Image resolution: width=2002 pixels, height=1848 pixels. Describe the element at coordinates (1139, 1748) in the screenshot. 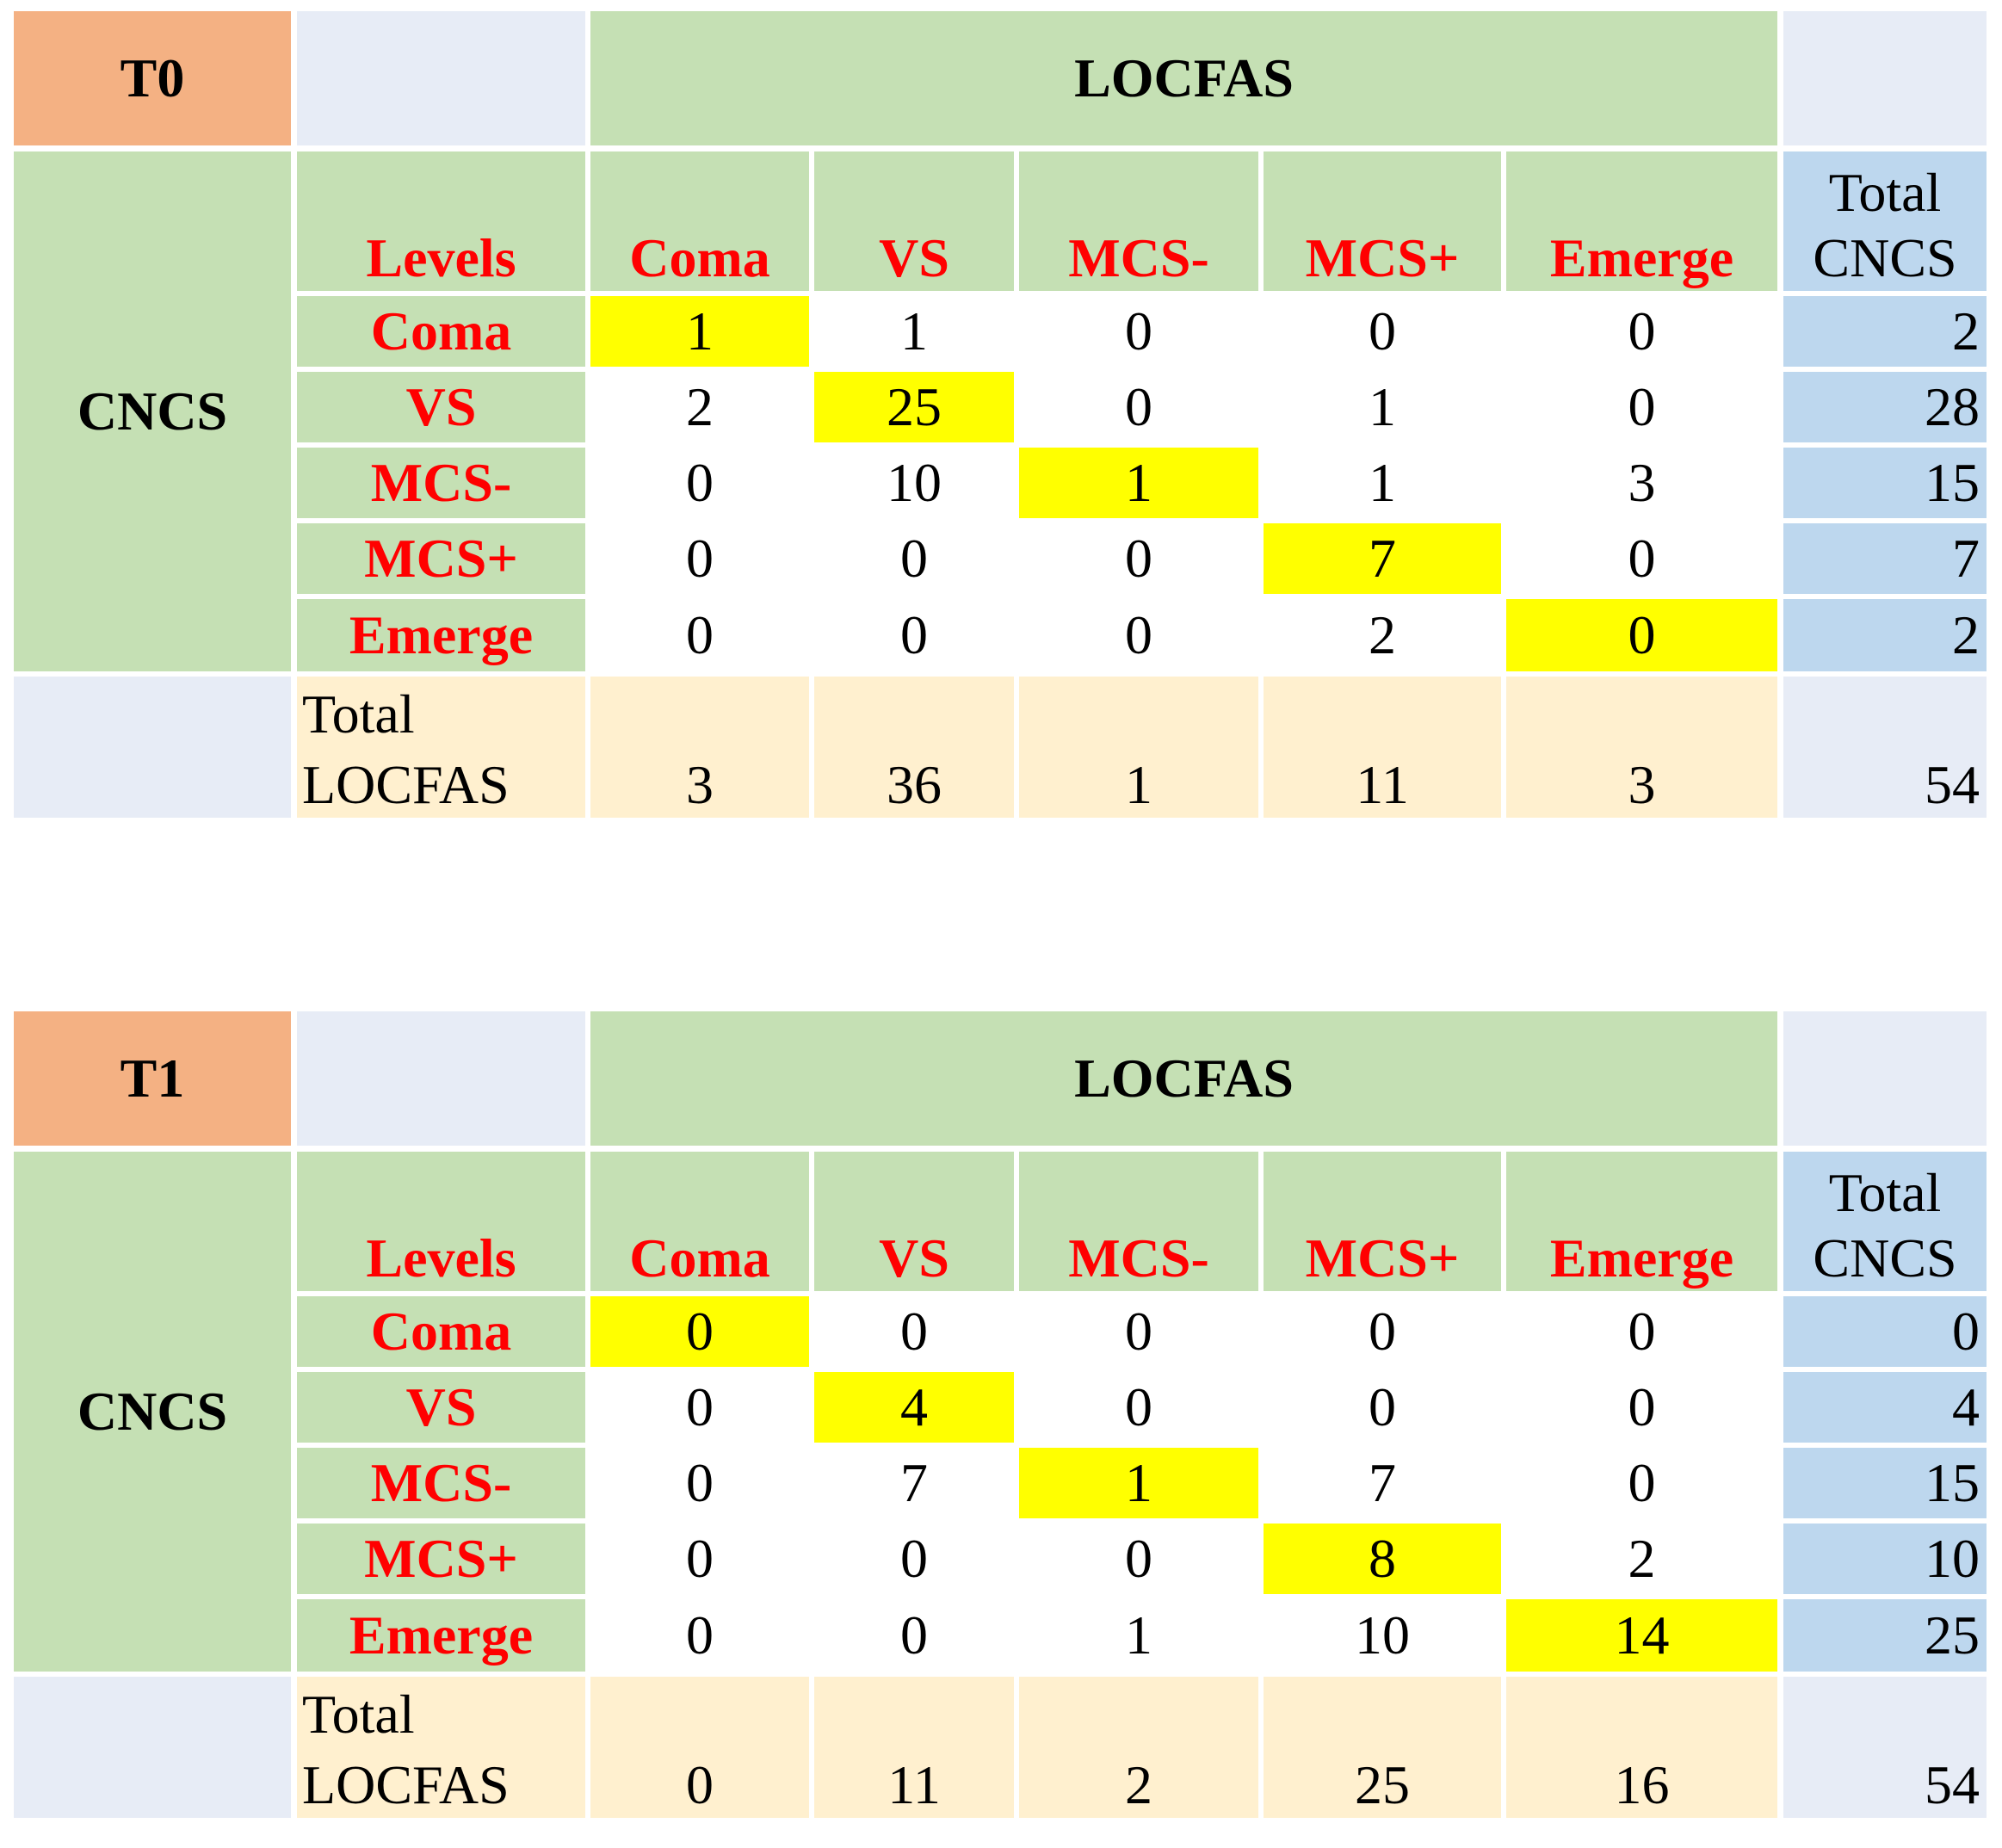

I see `column-total: 2` at that location.